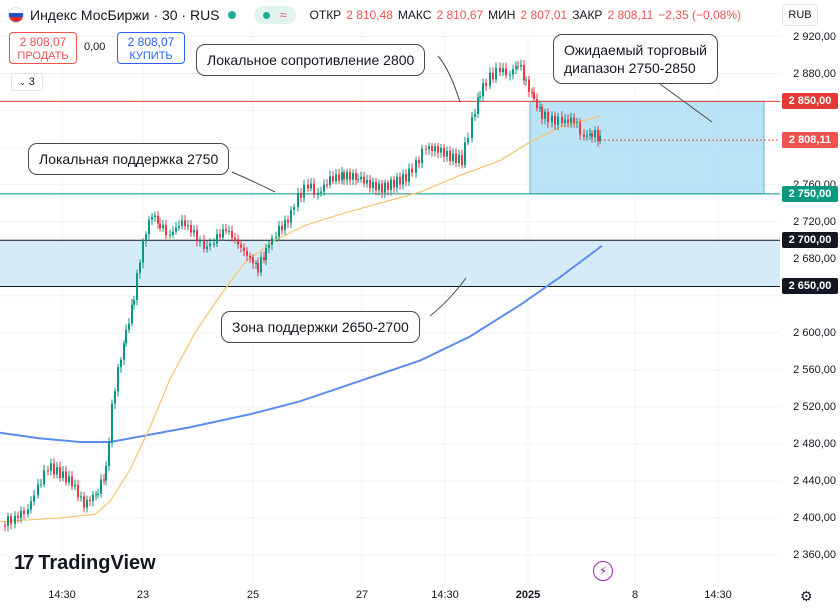  I want to click on time-tick-label: 8, so click(635, 595).